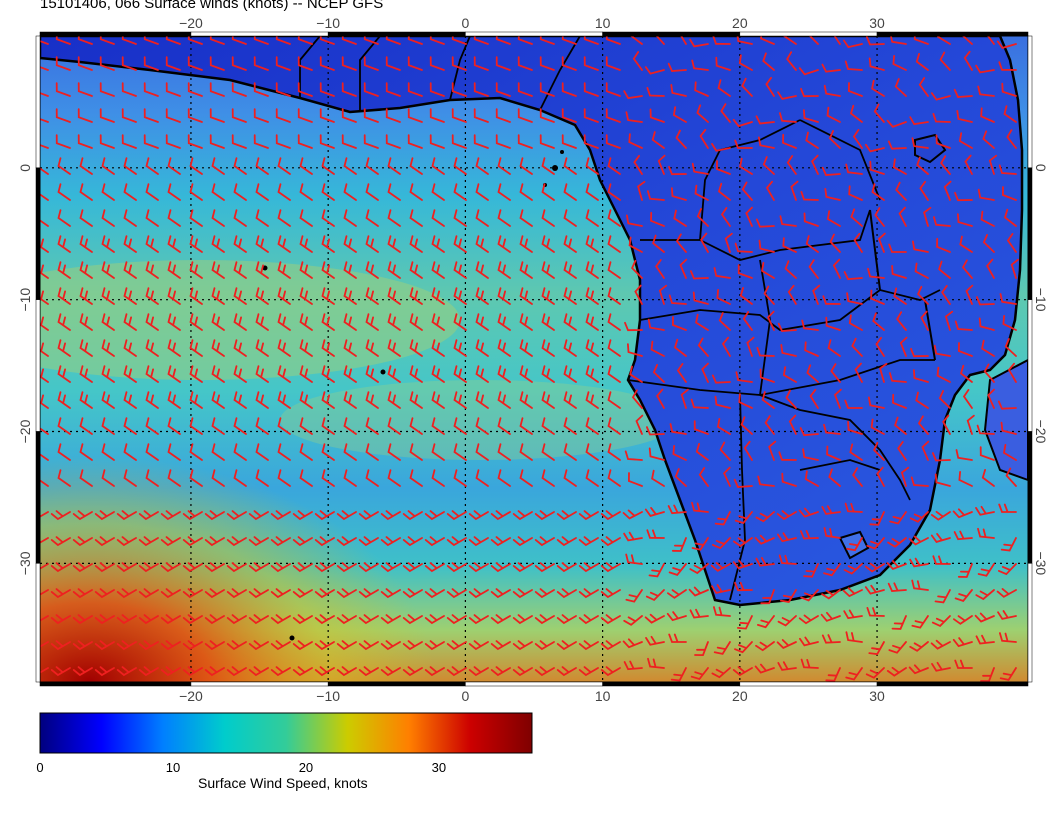 This screenshot has width=1056, height=816. Describe the element at coordinates (1030, 365) in the screenshot. I see `frame-tick-bar` at that location.